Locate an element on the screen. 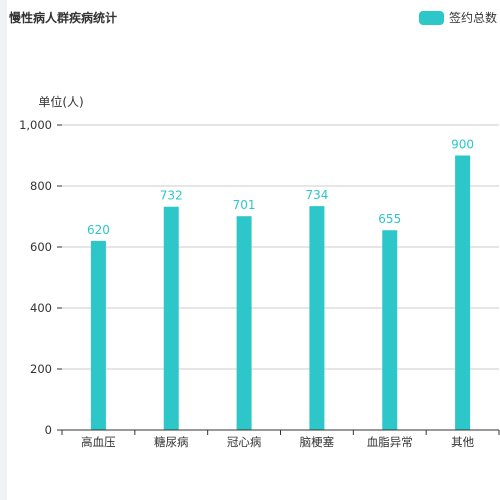 This screenshot has width=500, height=500. legend-label: 签约总数 is located at coordinates (472, 18).